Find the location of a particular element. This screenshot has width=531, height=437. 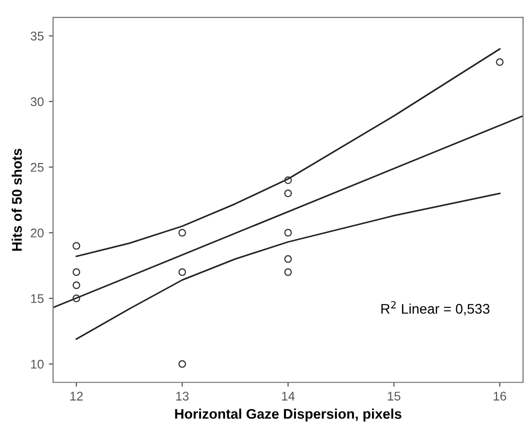

x-axis-title: Horizontal Gaze Dispersion, pixels is located at coordinates (288, 415).